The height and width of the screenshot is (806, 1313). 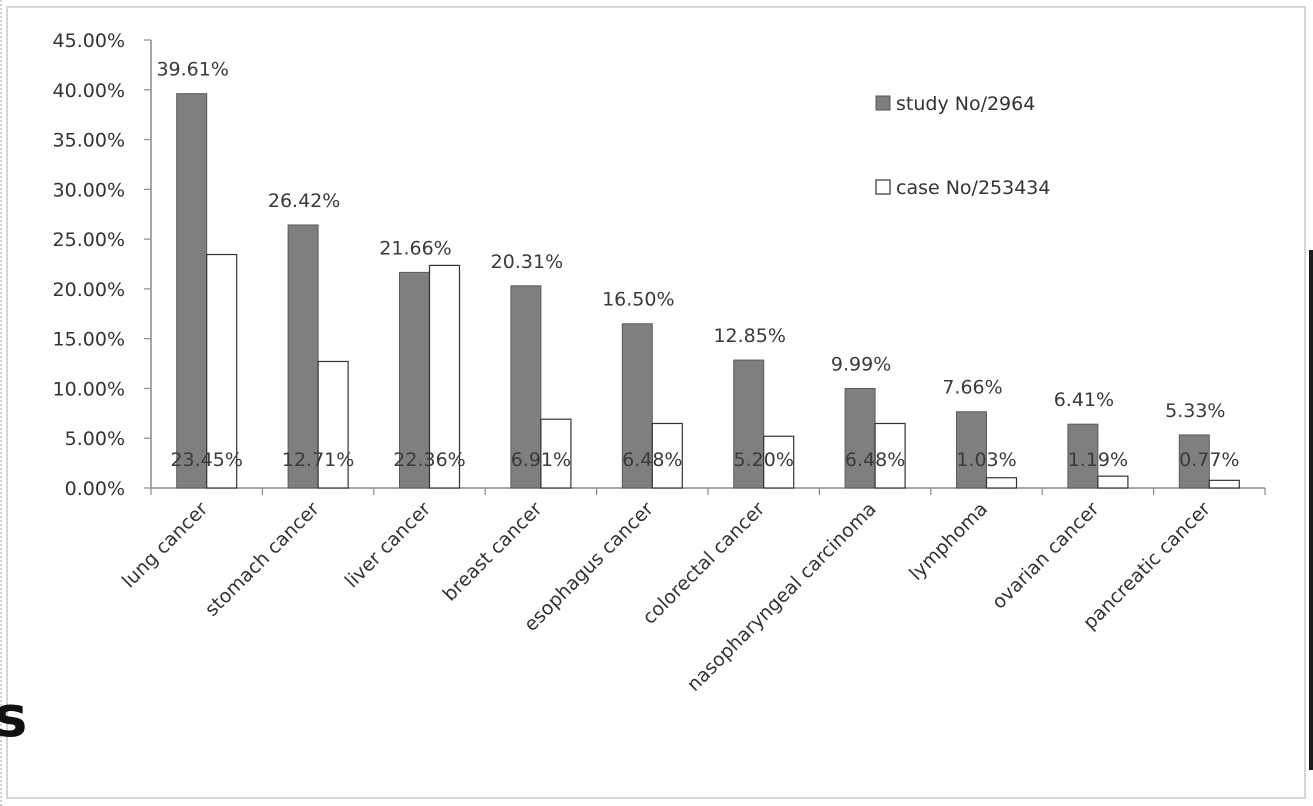 I want to click on legend-label-case: case No/253434, so click(x=973, y=188).